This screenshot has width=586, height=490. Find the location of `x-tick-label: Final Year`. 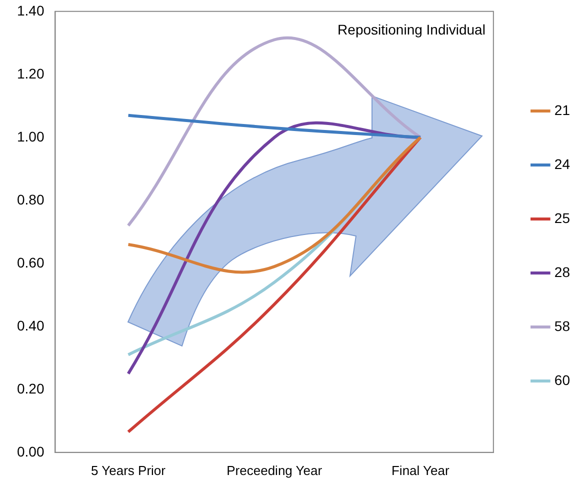

x-tick-label: Final Year is located at coordinates (420, 470).